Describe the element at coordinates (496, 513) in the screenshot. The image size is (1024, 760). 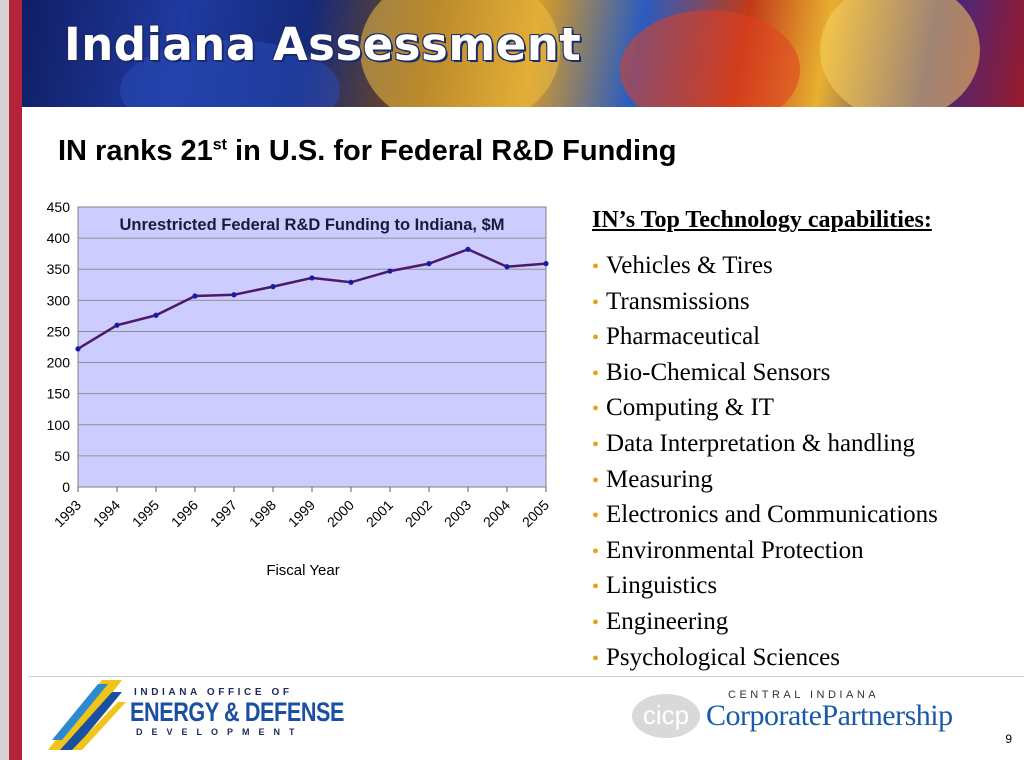
I see `x-tick-label: 2004` at that location.